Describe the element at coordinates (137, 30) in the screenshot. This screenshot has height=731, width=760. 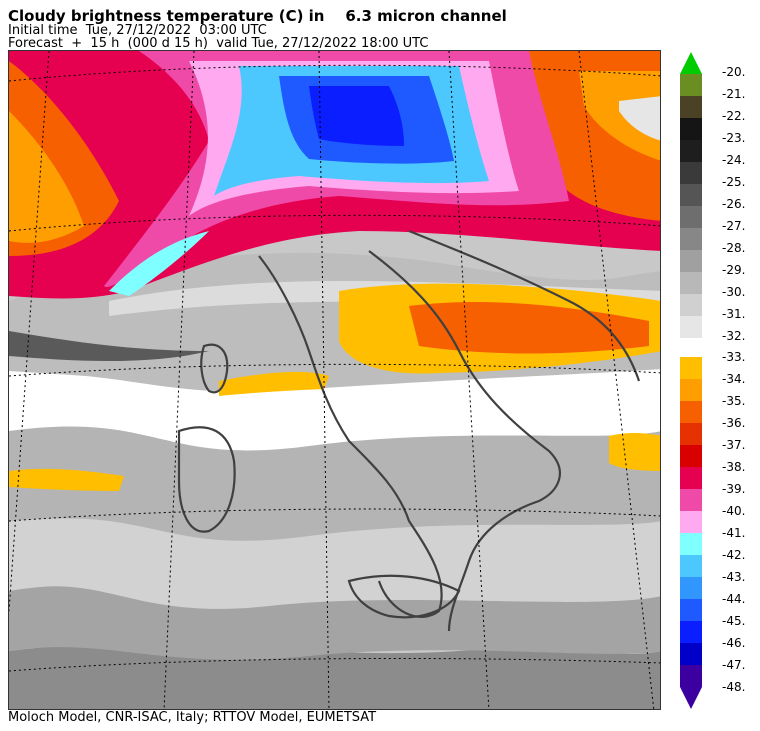
I see `initial-time: Initial time Tue, 27/12/2022 03:00 UTC` at that location.